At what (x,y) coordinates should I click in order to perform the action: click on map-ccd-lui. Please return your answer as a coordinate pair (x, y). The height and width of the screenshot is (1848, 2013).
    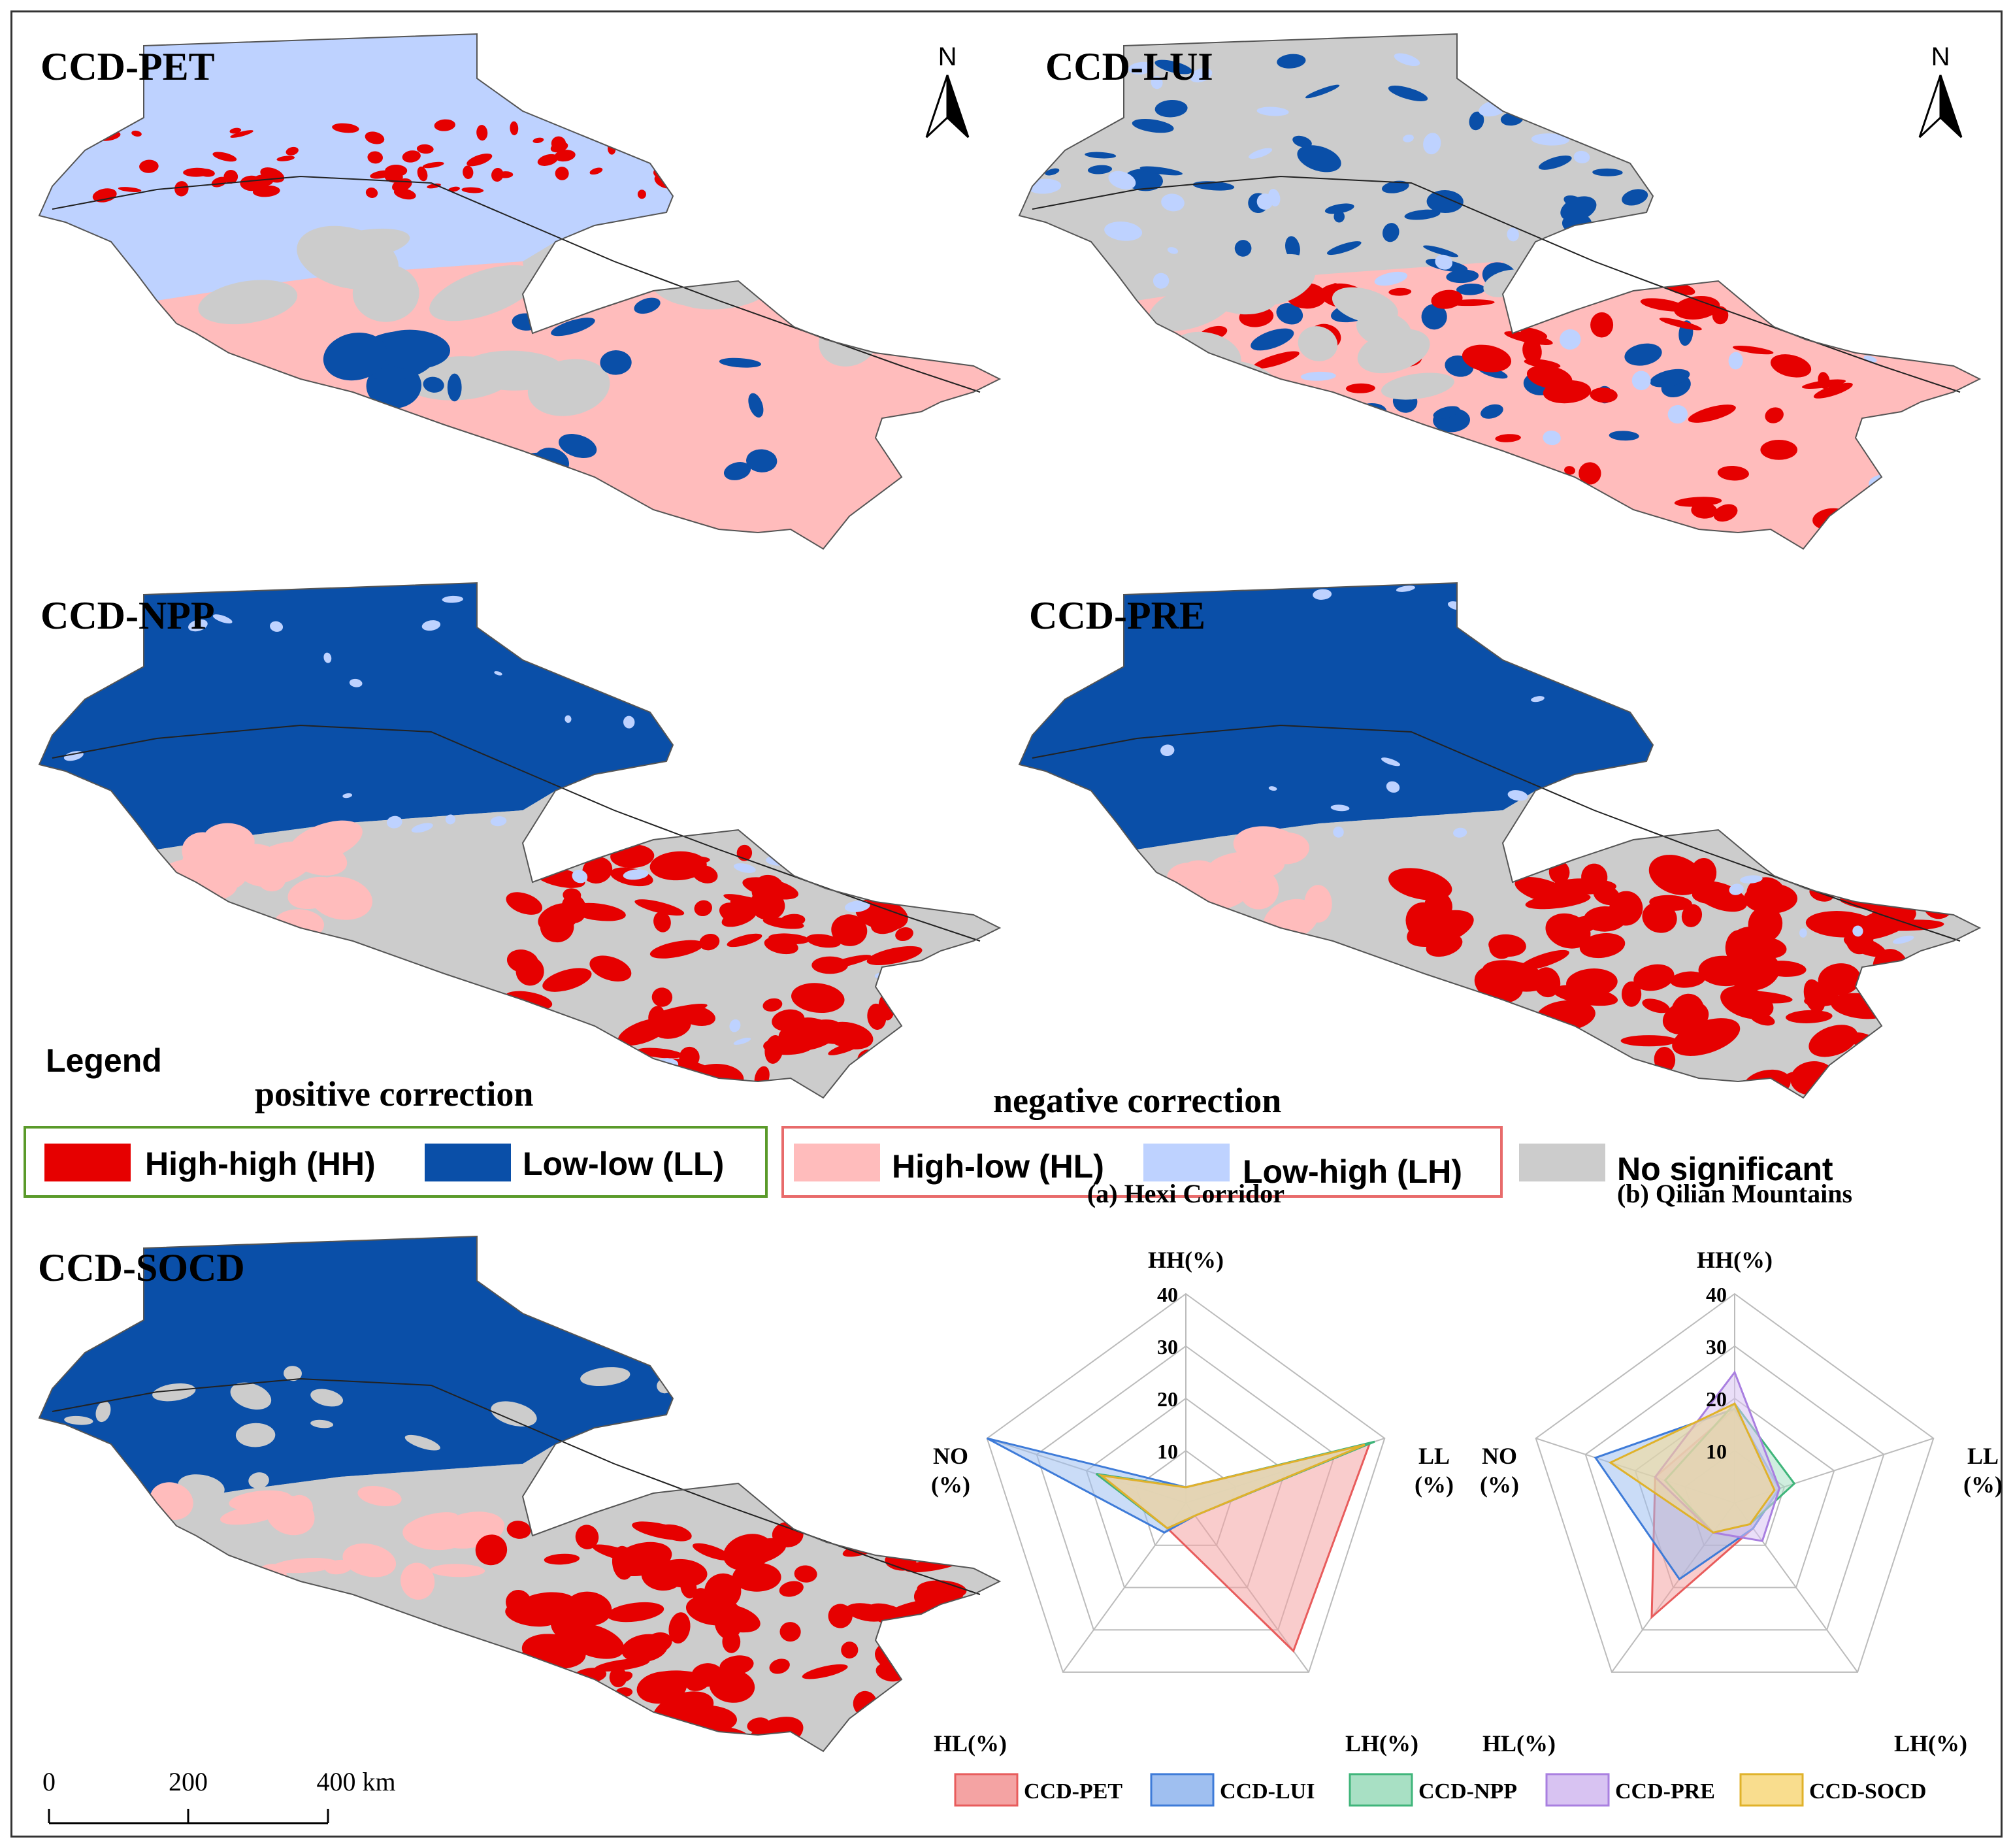
    Looking at the image, I should click on (1500, 291).